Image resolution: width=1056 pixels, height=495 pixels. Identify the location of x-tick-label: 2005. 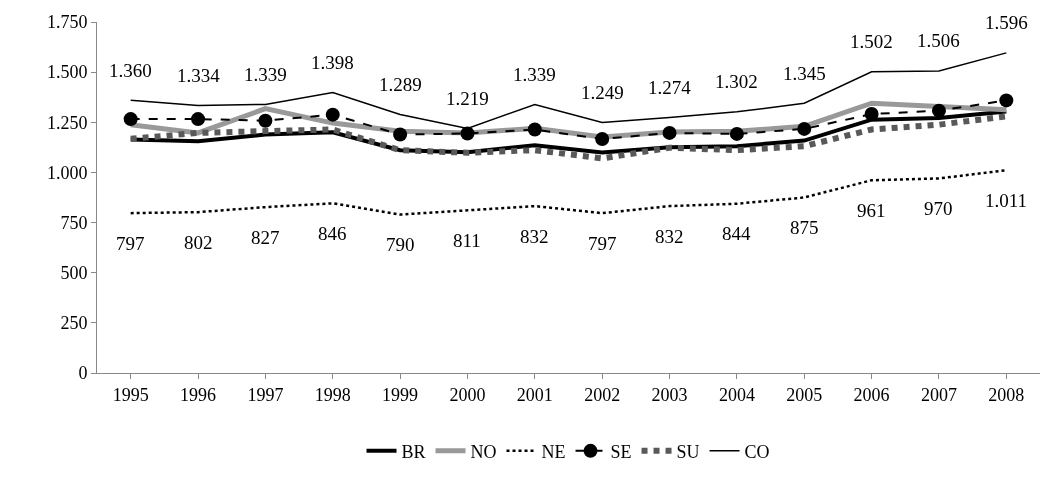
(804, 394).